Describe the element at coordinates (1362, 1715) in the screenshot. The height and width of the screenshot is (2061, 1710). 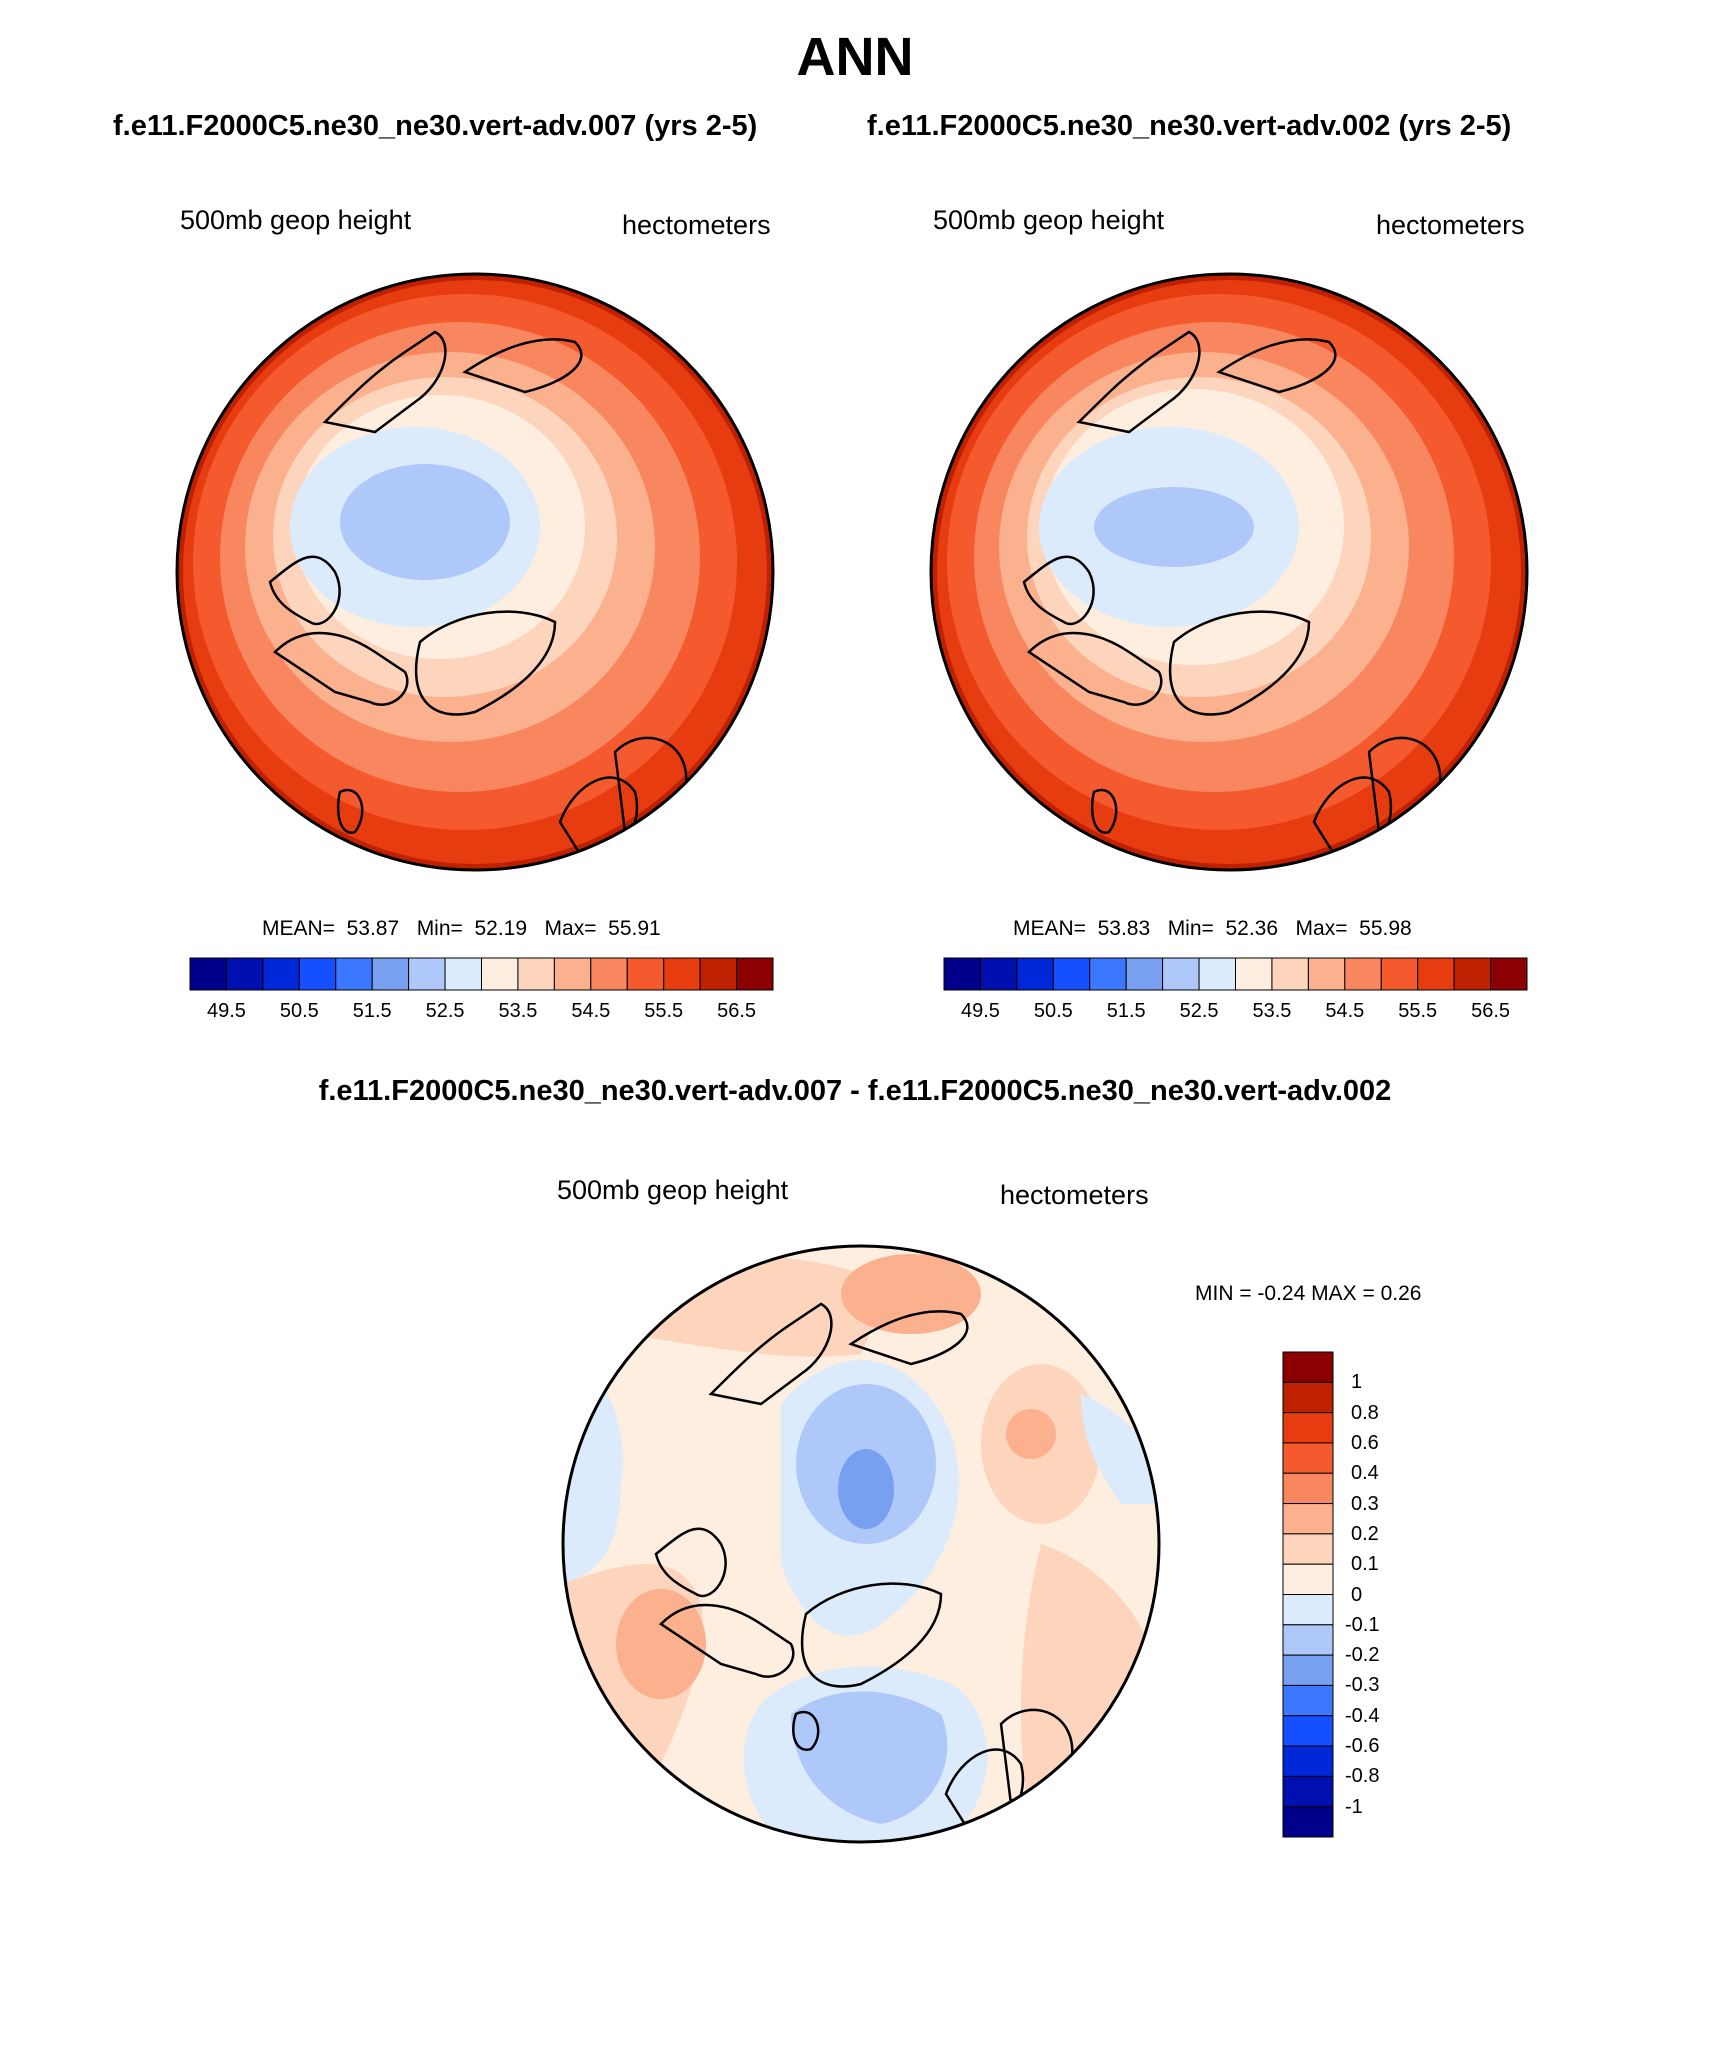
I see `difference-colorbar-tick-label: -0.4` at that location.